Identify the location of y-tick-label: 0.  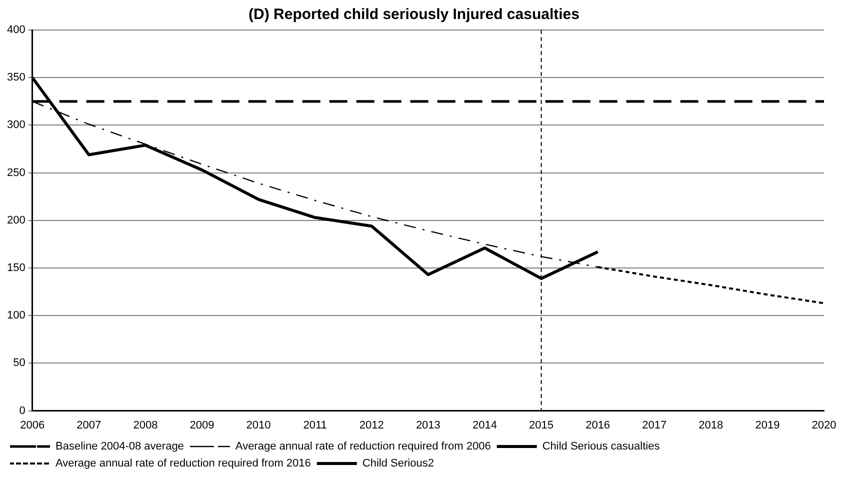
(22, 410).